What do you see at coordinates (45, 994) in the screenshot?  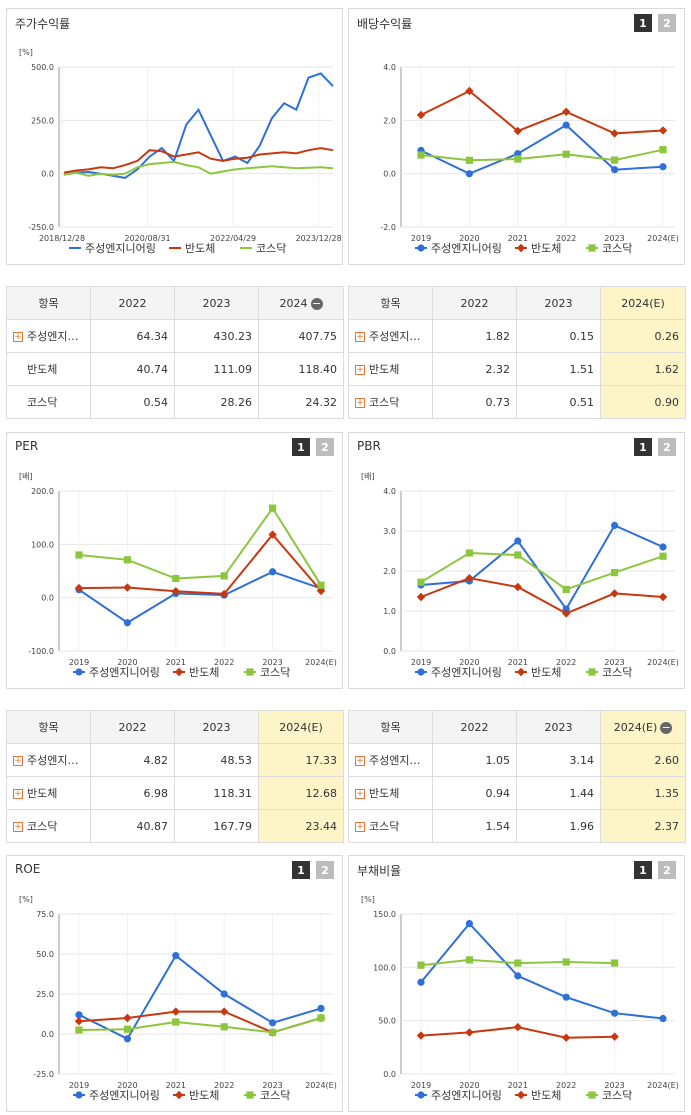 I see `y-tick-label: 25.0` at bounding box center [45, 994].